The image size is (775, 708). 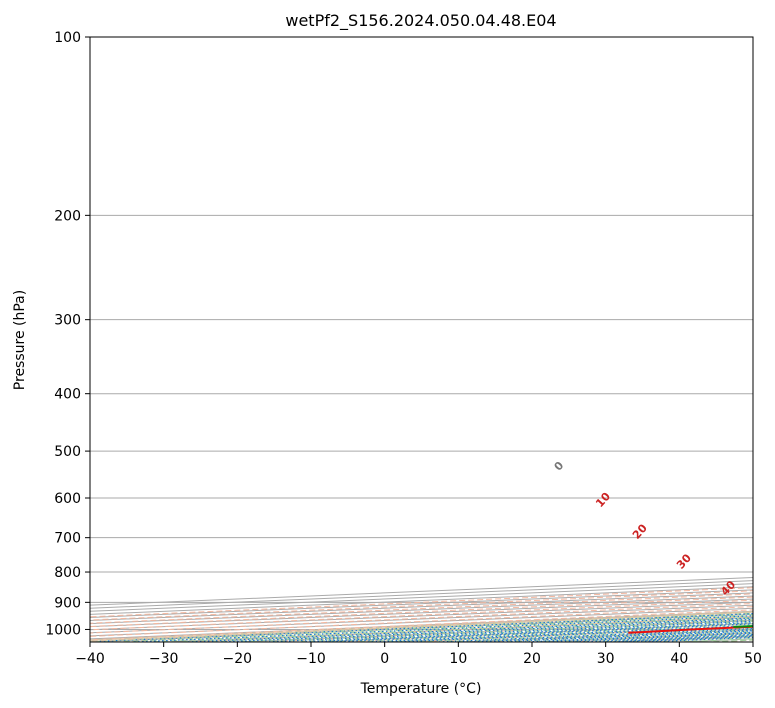 I want to click on x-tick-label: −40, so click(x=90, y=659).